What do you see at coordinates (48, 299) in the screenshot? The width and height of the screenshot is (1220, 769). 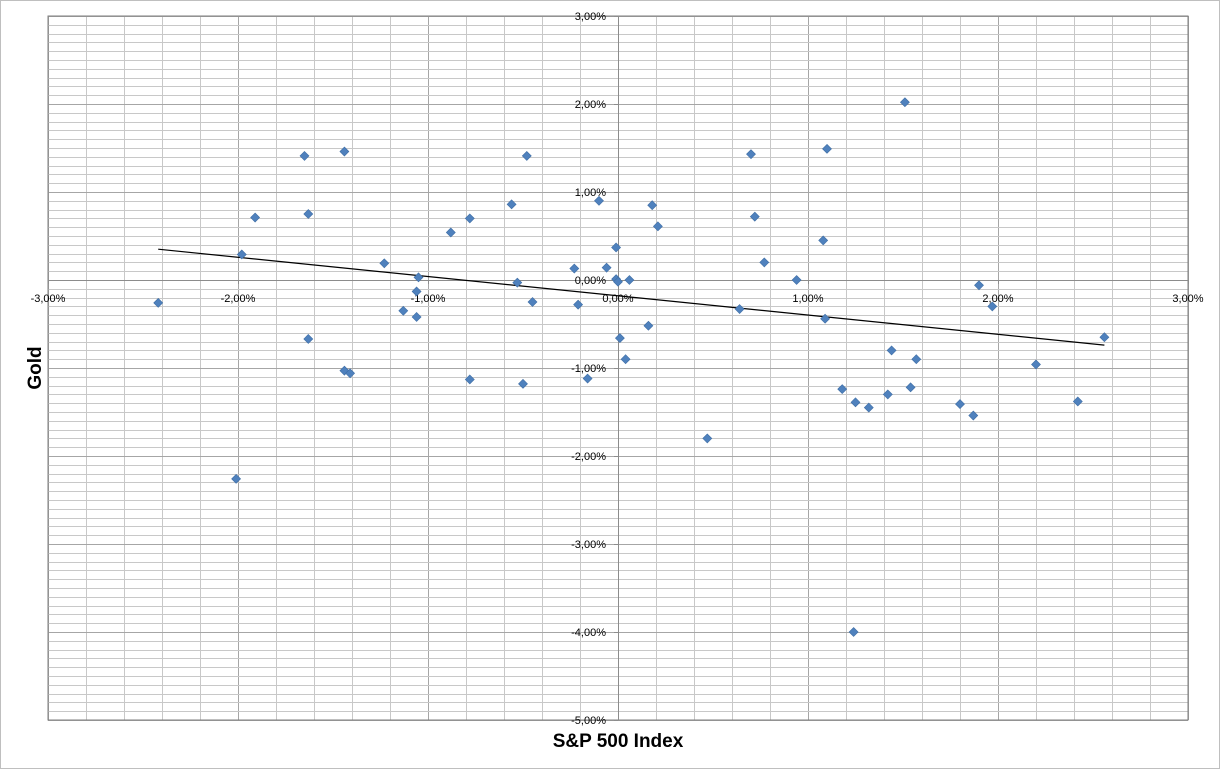 I see `x-tick-label: -3,00%` at bounding box center [48, 299].